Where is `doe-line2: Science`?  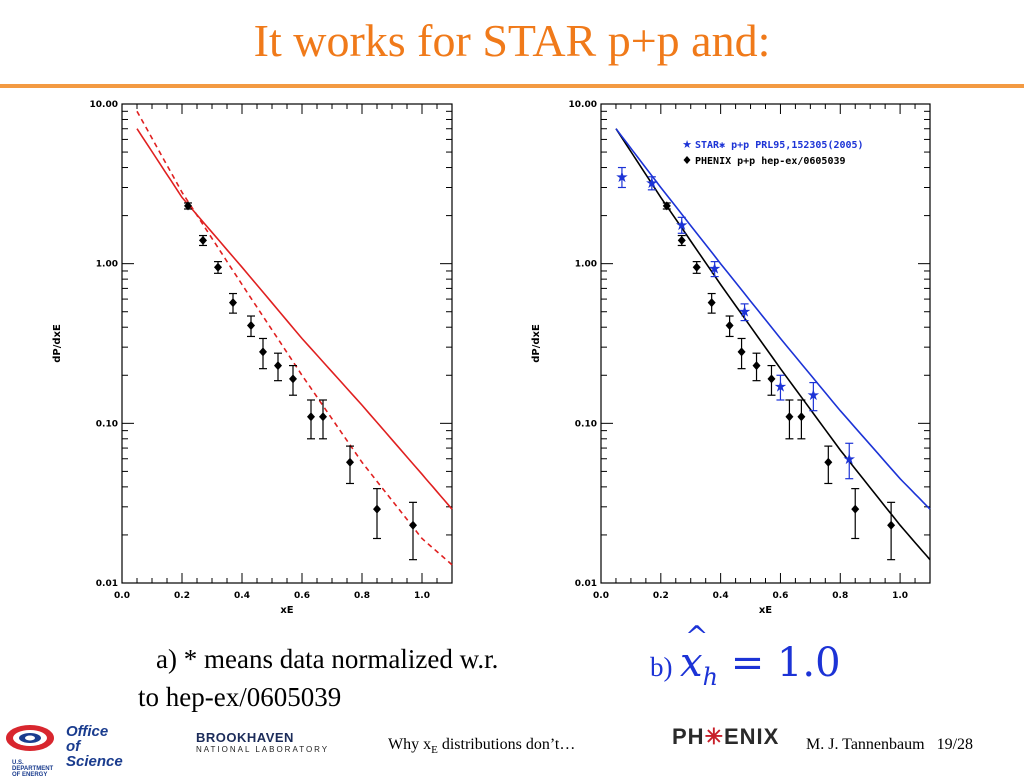
doe-line2: Science is located at coordinates (94, 761).